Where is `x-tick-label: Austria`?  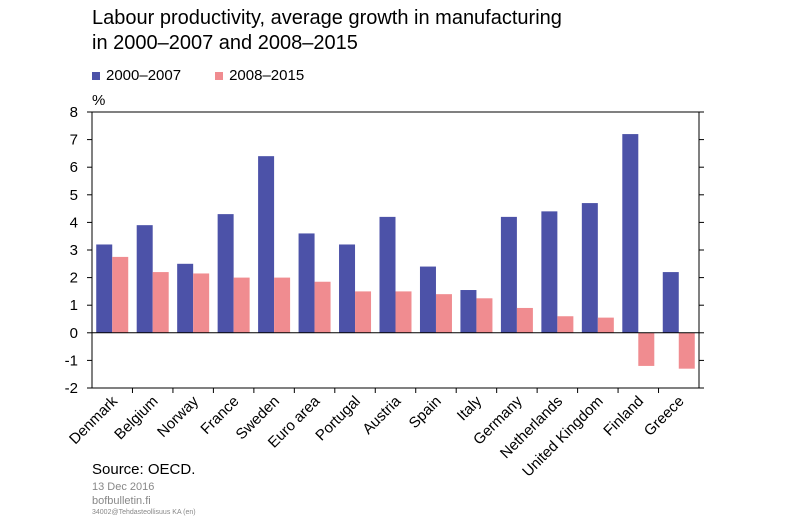
x-tick-label: Austria is located at coordinates (381, 414).